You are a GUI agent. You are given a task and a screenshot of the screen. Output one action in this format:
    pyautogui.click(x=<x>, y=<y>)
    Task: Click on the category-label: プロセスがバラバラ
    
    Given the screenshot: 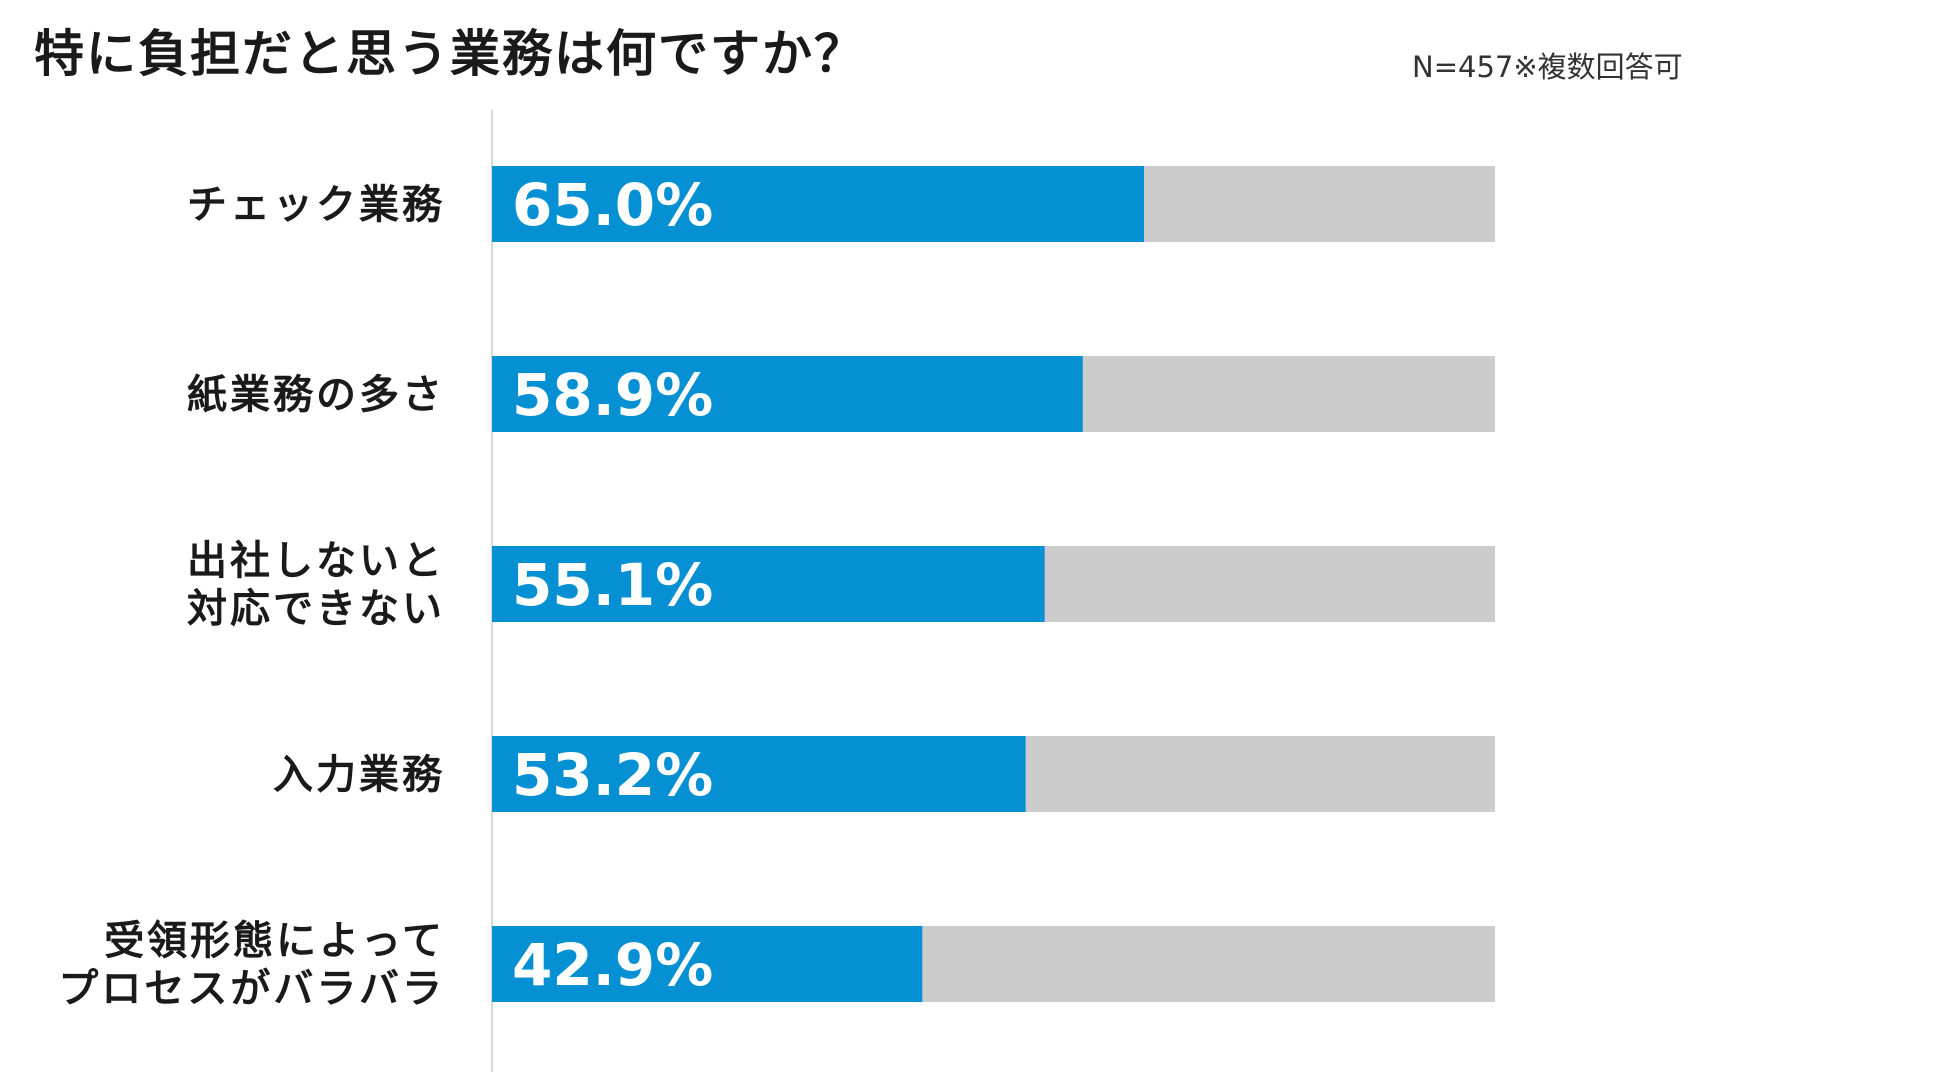 What is the action you would take?
    pyautogui.click(x=251, y=989)
    